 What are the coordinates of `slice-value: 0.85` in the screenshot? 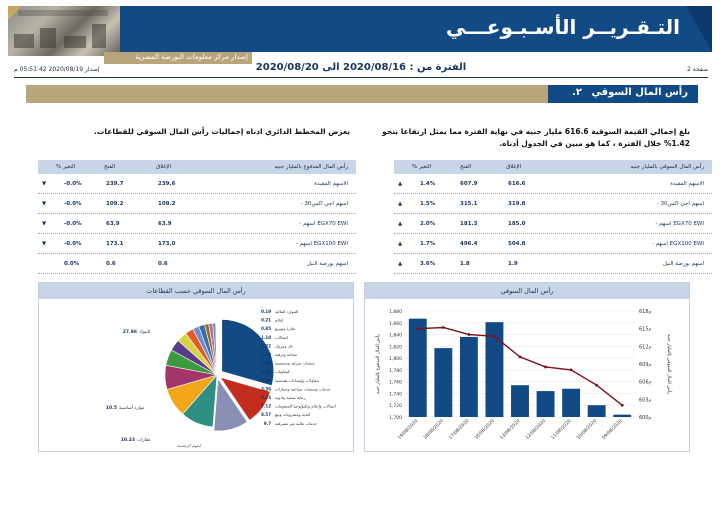 It's located at (266, 328).